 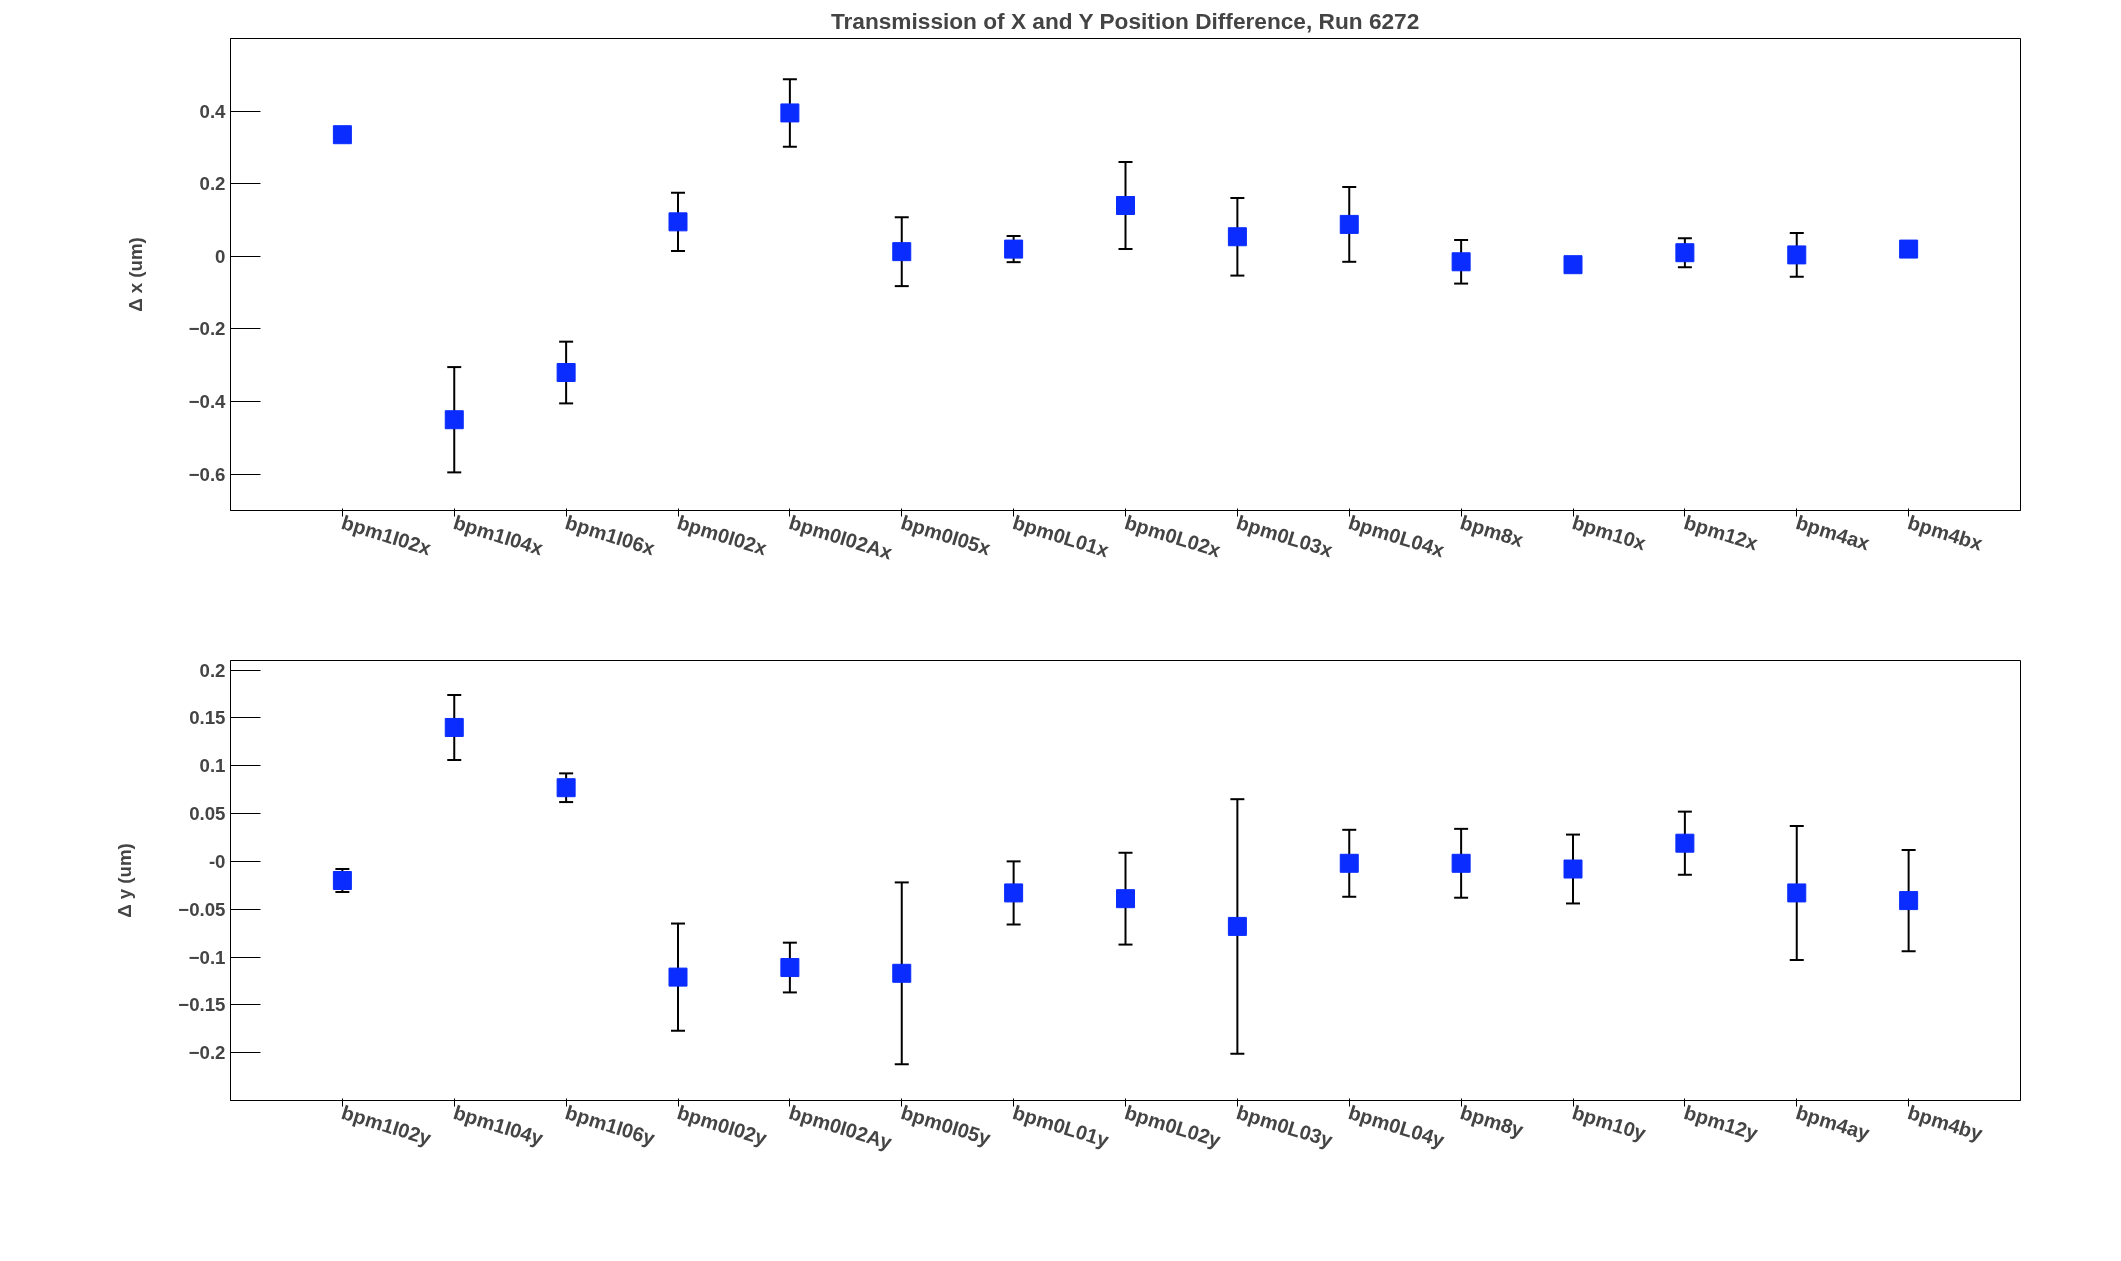 I want to click on y-tick-label: 0.05, so click(x=207, y=814).